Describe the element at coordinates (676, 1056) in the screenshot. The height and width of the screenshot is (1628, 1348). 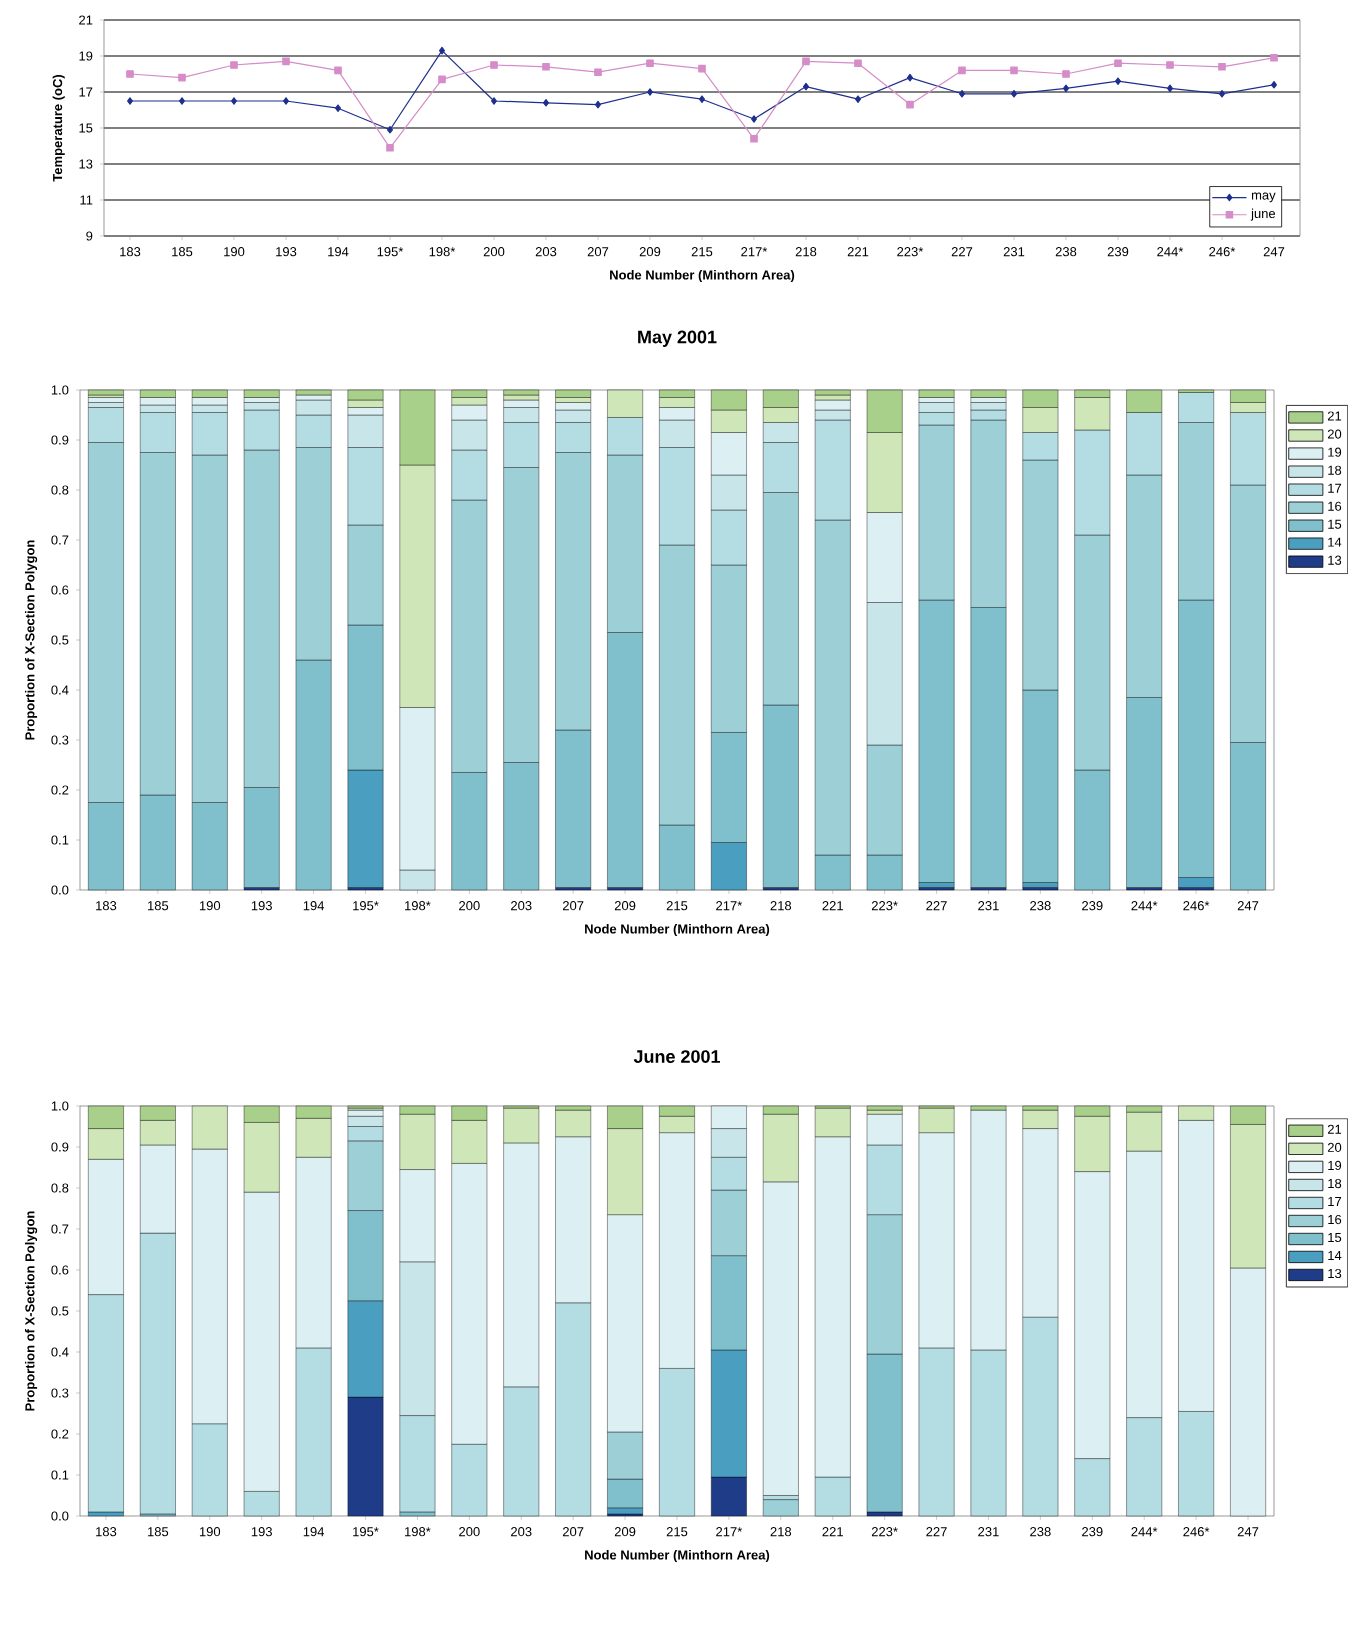
I see `chart-title: June 2001` at that location.